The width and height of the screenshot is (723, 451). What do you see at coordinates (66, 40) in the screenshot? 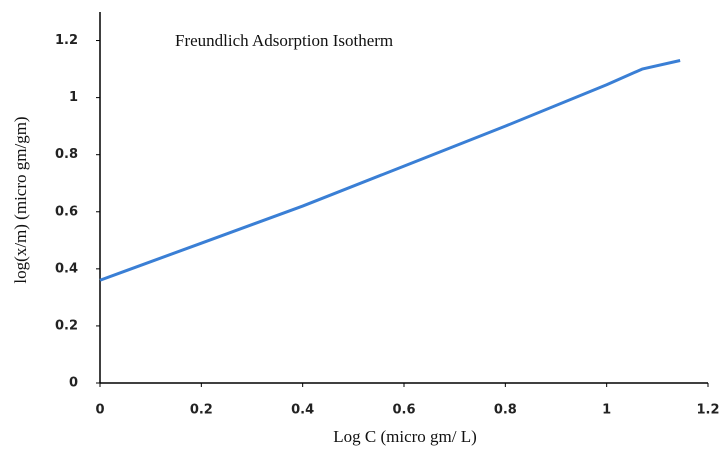
I see `y-tick-label: 1.2` at bounding box center [66, 40].